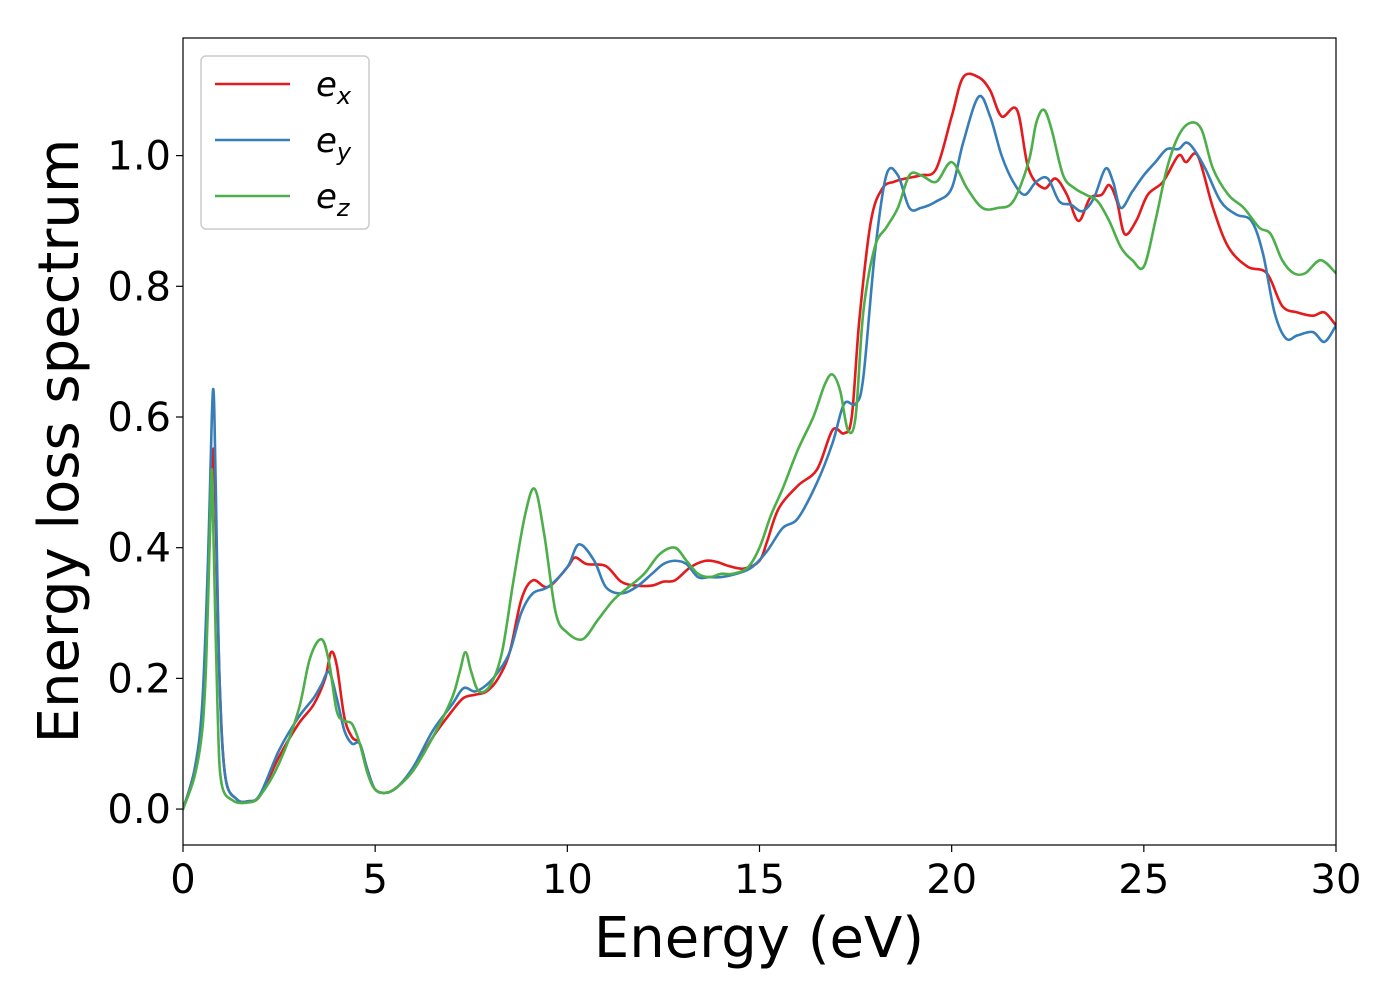 The image size is (1400, 1000). I want to click on y-axis: 0.0 0.2 0.4 0.6 0.8 1.0, so click(145, 483).